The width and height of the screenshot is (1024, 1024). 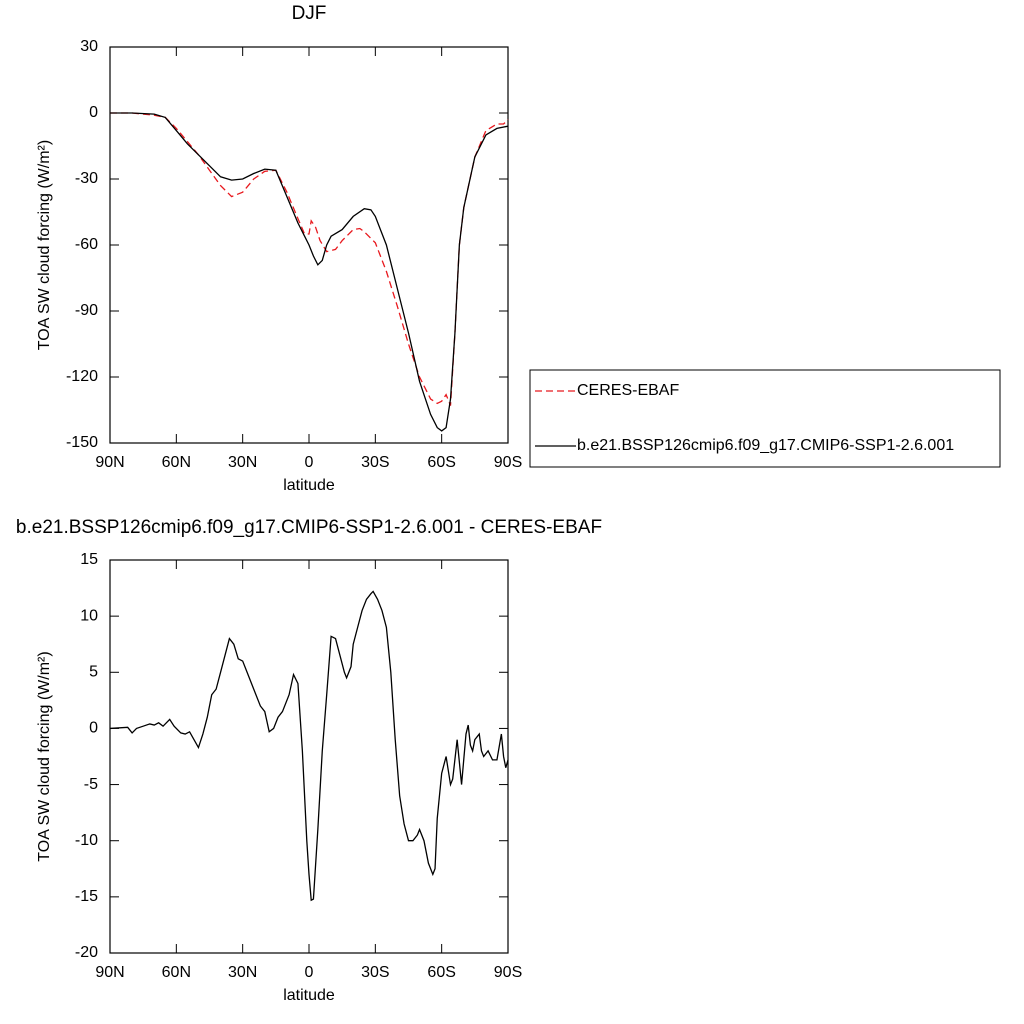 I want to click on chart-title: DJF, so click(x=309, y=13).